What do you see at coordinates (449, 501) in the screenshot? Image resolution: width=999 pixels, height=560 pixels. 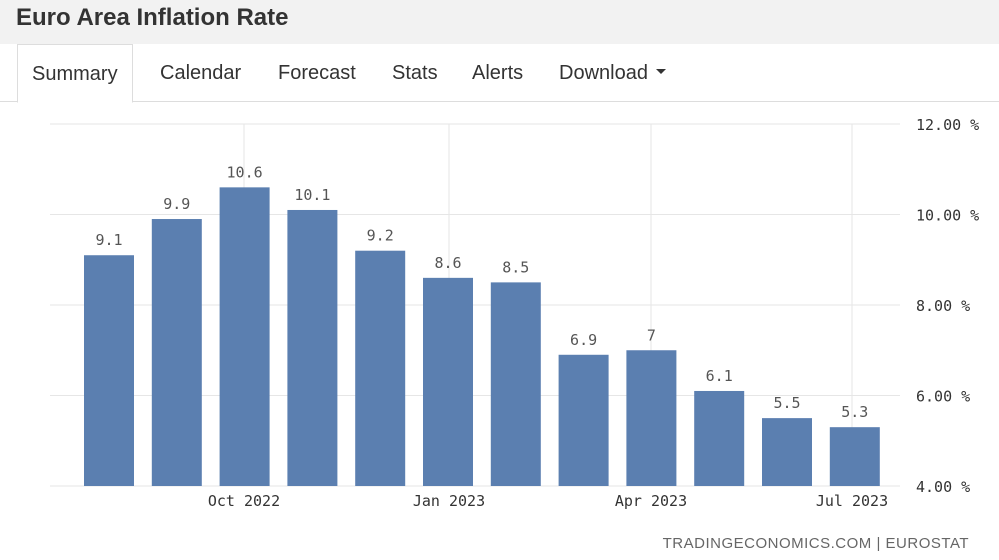 I see `x-tick-label: Jan 2023` at bounding box center [449, 501].